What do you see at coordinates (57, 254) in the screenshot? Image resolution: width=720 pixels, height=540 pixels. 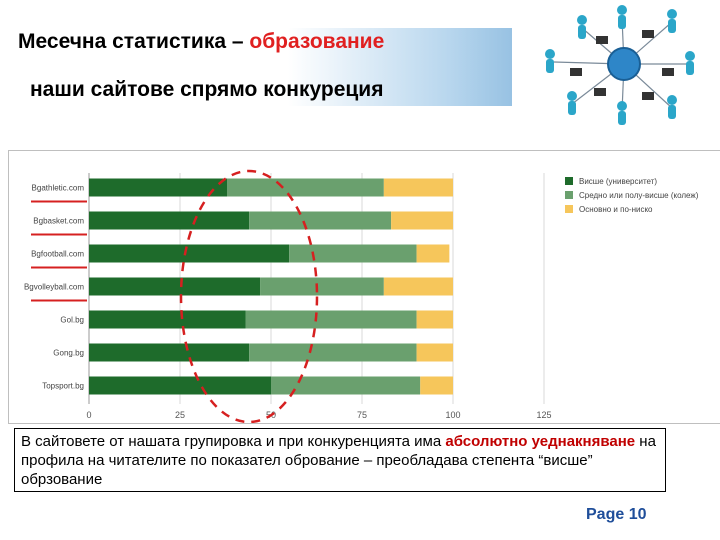 I see `category-label: Bgfootball.com` at bounding box center [57, 254].